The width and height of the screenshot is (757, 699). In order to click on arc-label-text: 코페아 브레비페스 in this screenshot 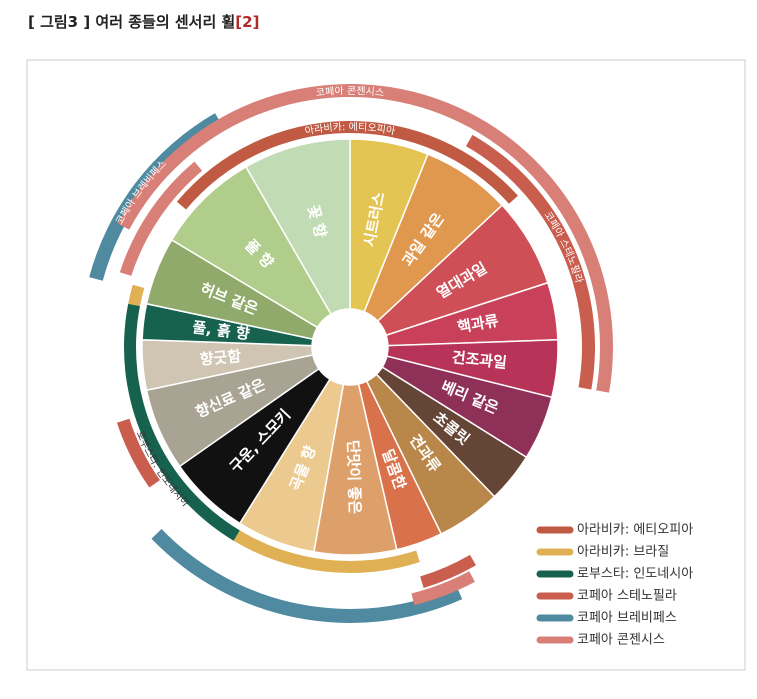, I will do `click(141, 192)`.